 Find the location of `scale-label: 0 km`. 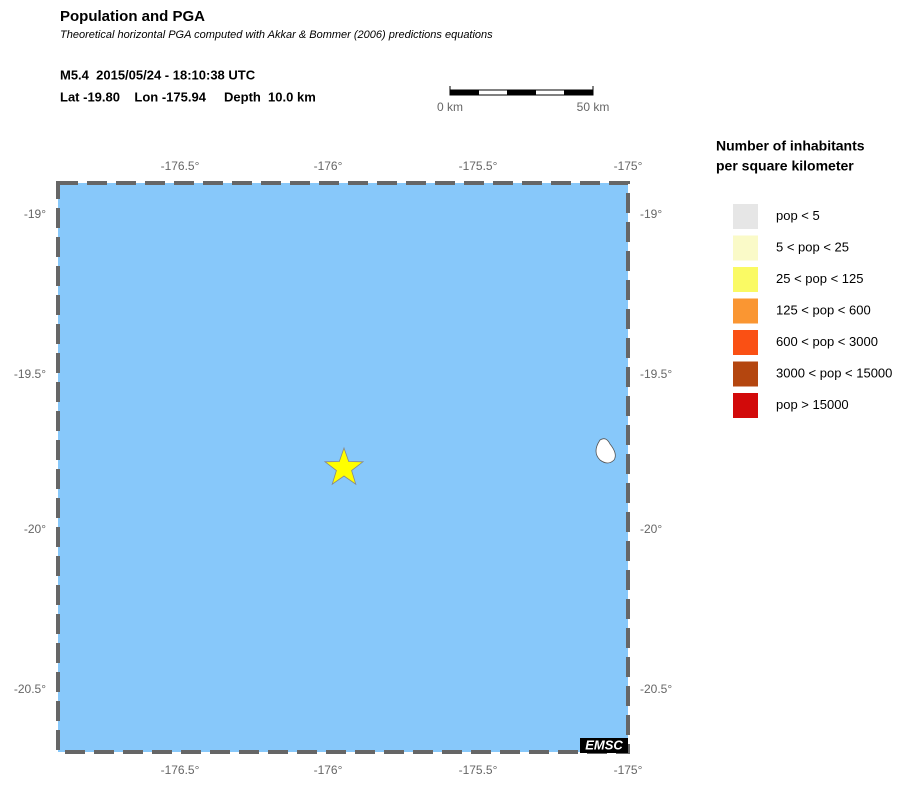

scale-label: 0 km is located at coordinates (450, 107).